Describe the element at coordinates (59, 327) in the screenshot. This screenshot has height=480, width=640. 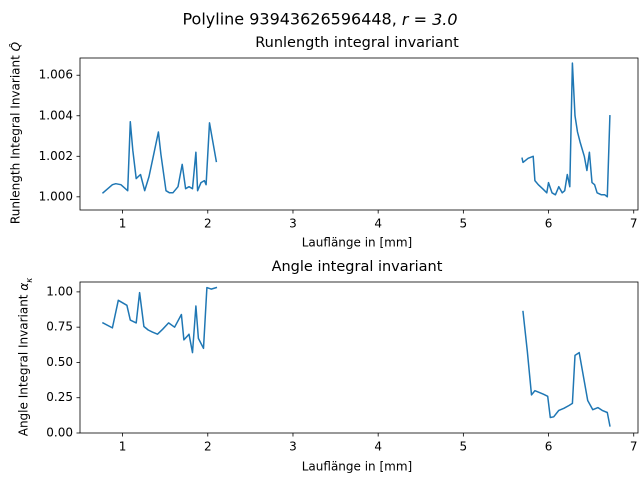
I see `y-tick-label: 0.75` at that location.